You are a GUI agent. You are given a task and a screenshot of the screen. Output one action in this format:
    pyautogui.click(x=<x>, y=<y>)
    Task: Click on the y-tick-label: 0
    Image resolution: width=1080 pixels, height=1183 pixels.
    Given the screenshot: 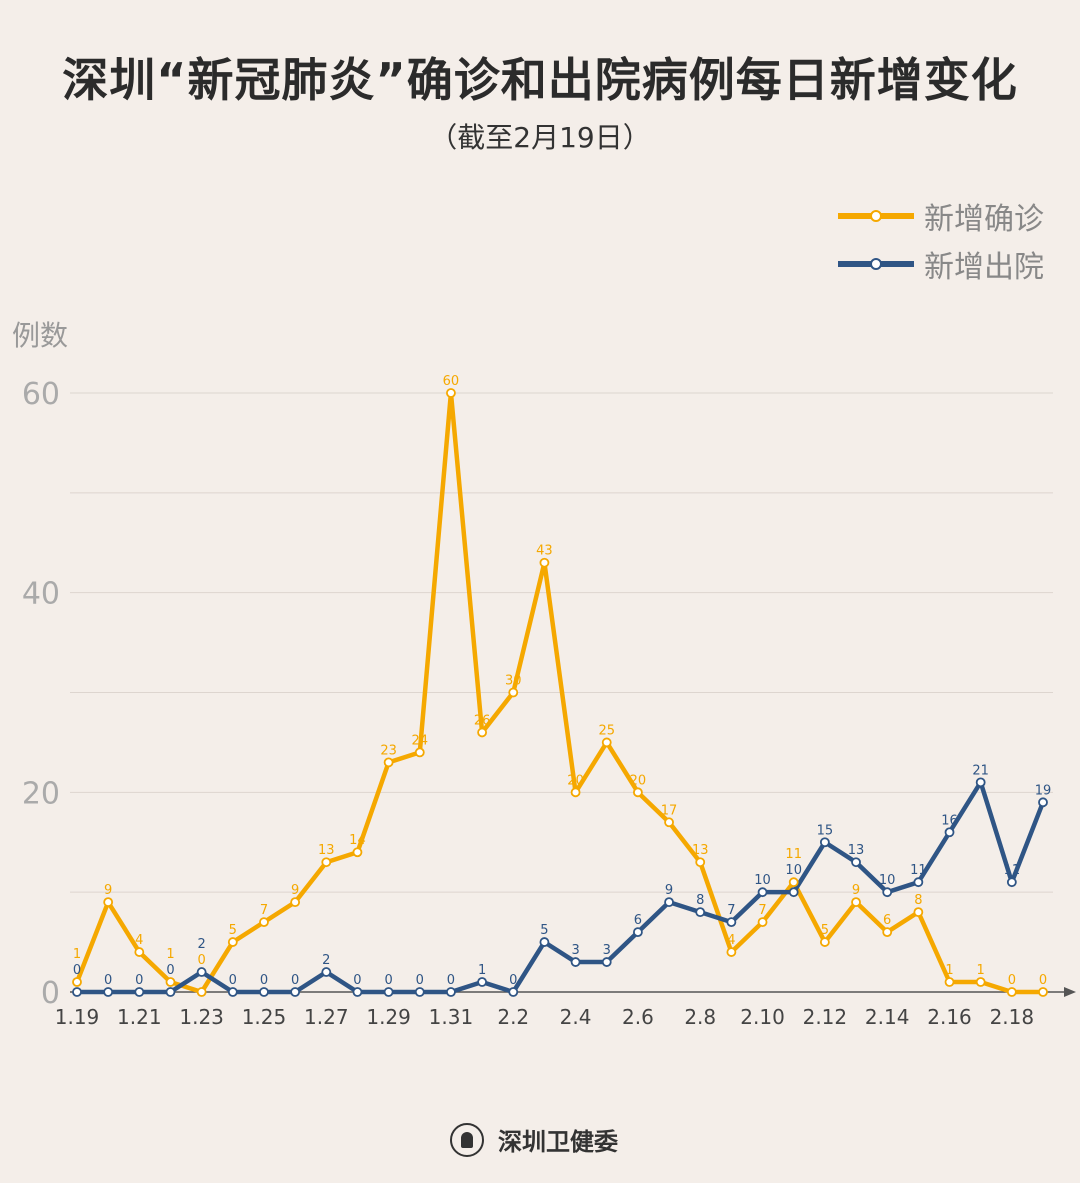 What is the action you would take?
    pyautogui.click(x=50, y=993)
    